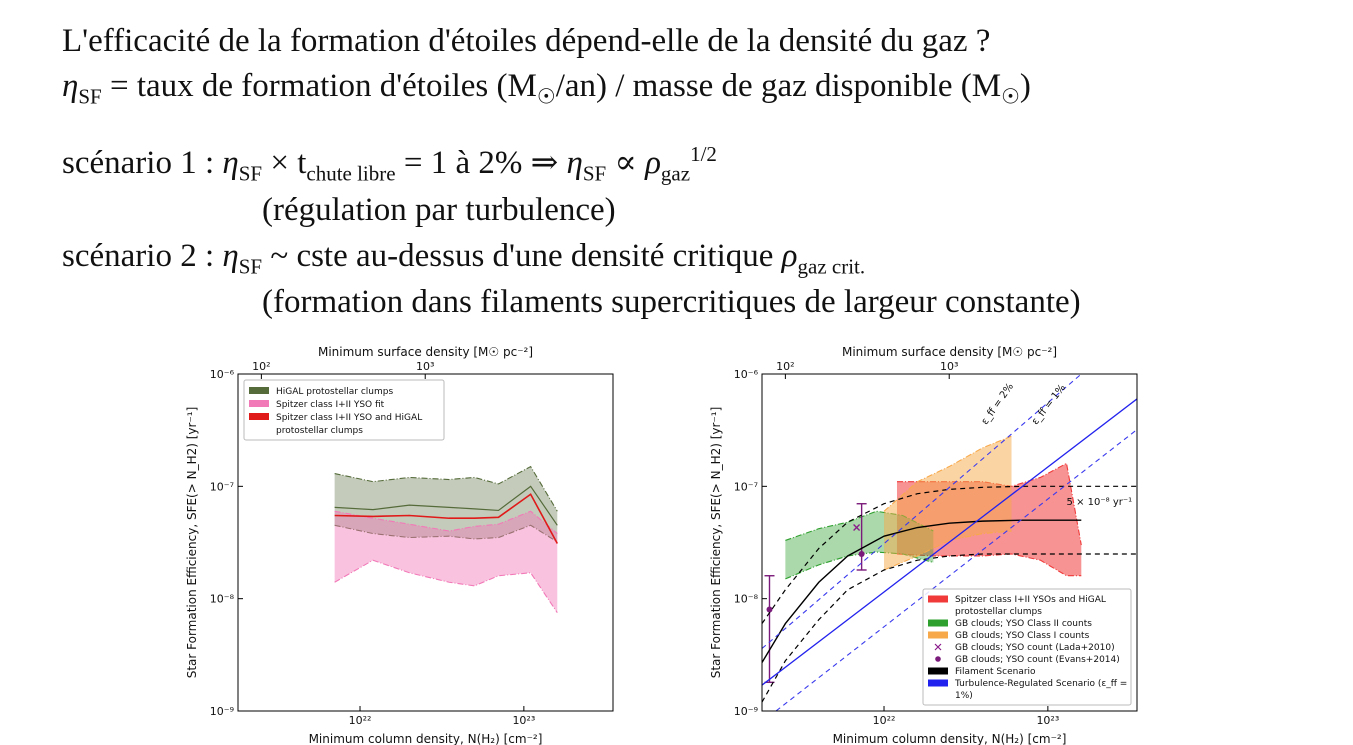 This screenshot has width=1353, height=745. I want to click on legend-label: GB clouds; YSO count (Evans+2014), so click(1037, 660).